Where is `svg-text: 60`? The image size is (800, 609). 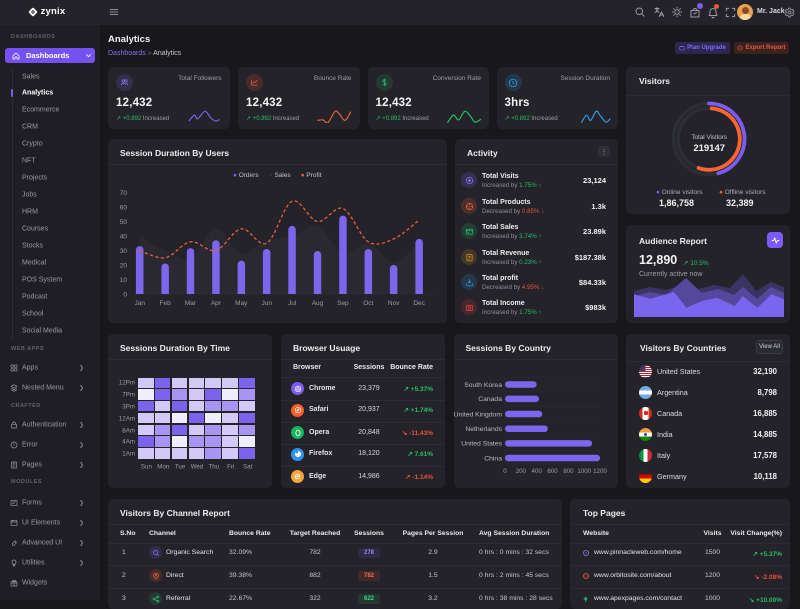 svg-text: 60 is located at coordinates (124, 208).